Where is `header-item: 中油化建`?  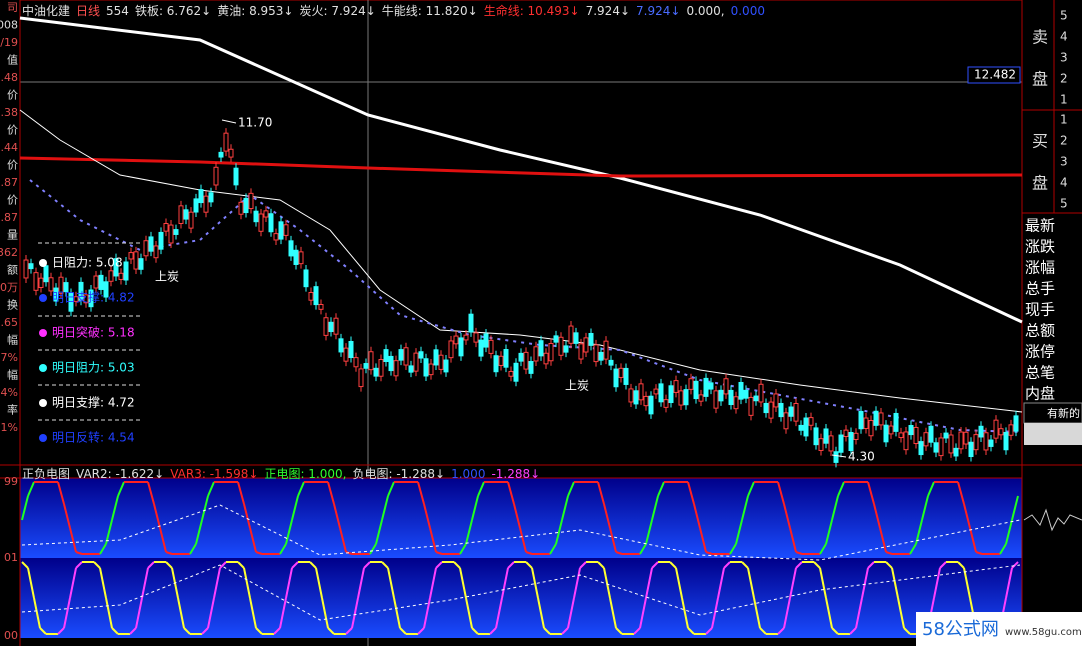
header-item: 中油化建 is located at coordinates (46, 11).